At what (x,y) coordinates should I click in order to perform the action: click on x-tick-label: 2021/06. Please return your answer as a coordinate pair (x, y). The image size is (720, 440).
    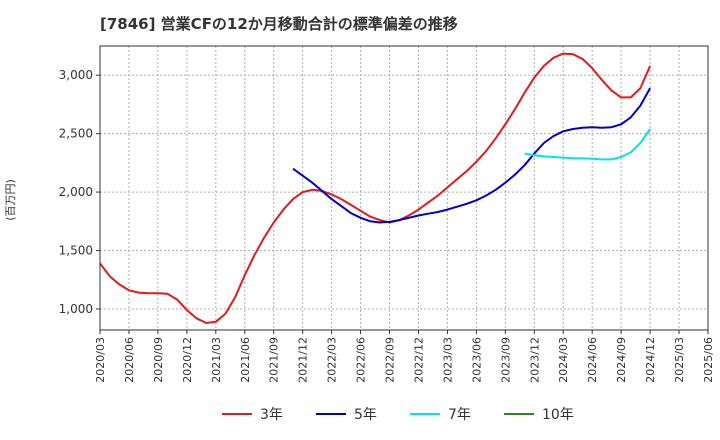
    Looking at the image, I should click on (245, 360).